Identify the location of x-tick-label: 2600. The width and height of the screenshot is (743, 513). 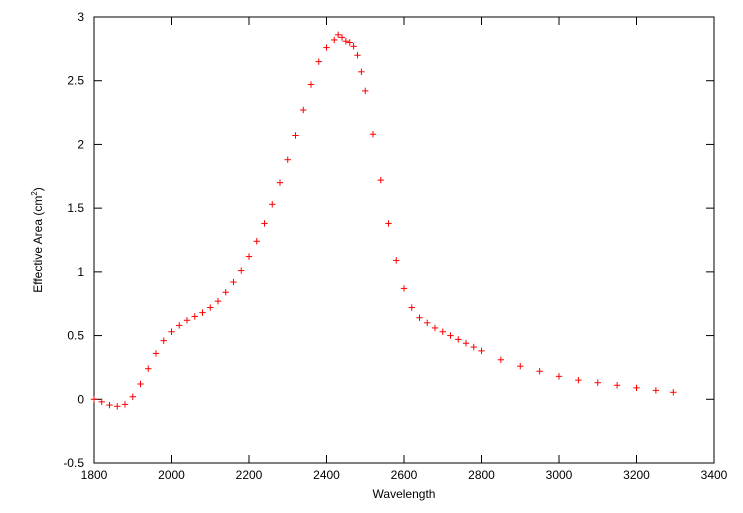
(404, 475).